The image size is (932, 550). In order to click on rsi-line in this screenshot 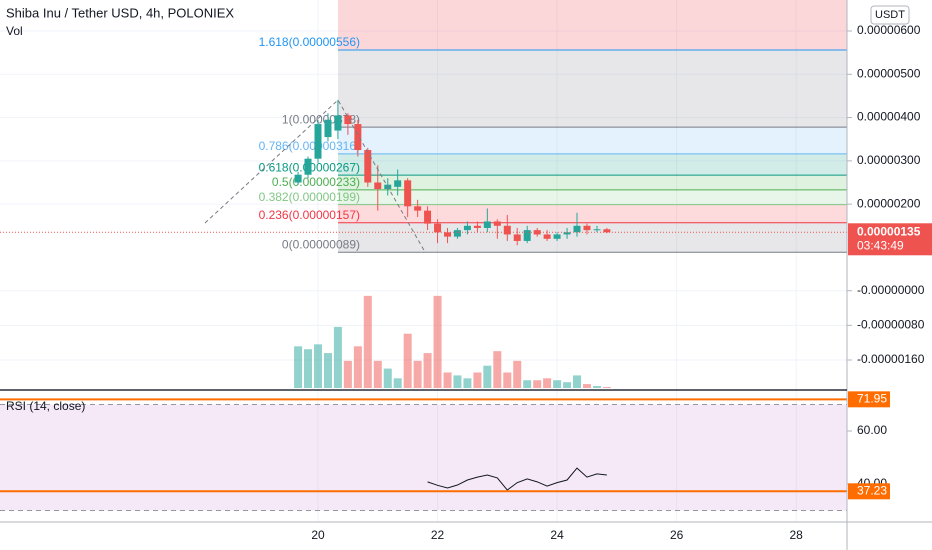, I will do `click(517, 479)`.